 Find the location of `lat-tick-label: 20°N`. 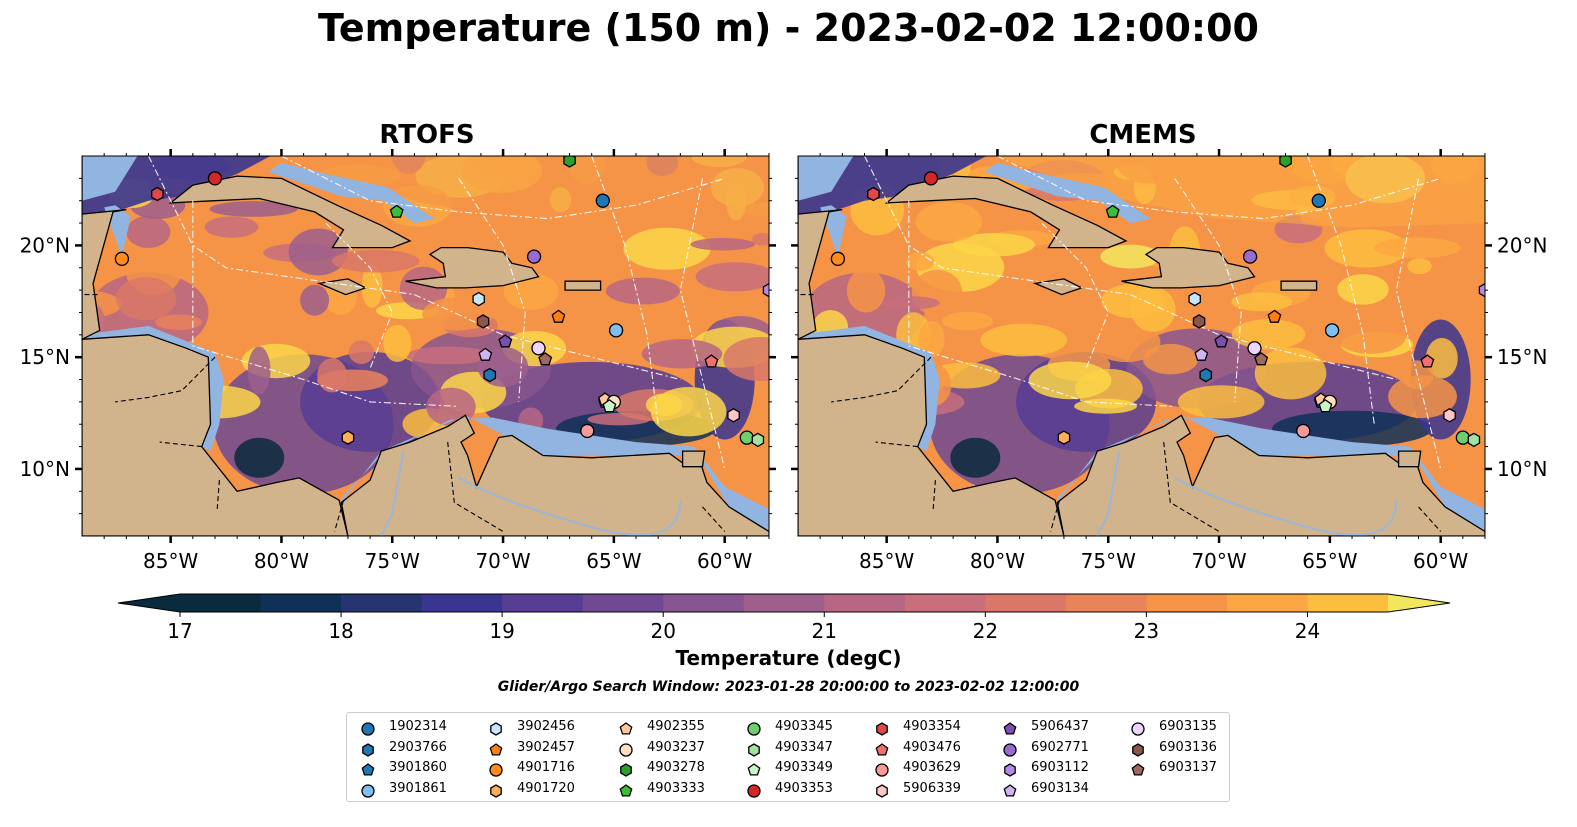

lat-tick-label: 20°N is located at coordinates (45, 245).